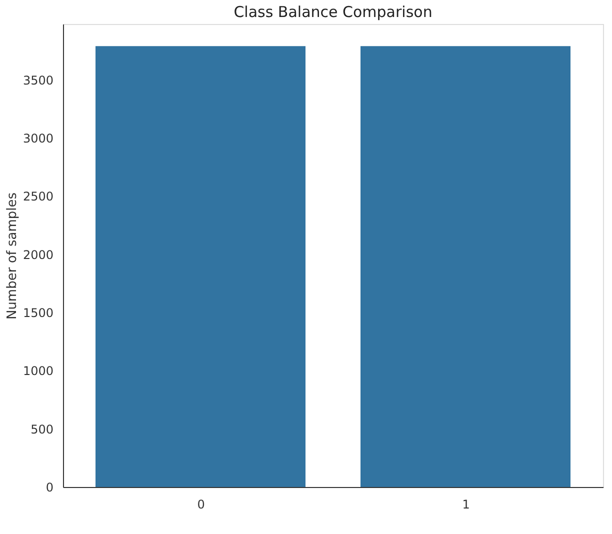 Image resolution: width=612 pixels, height=534 pixels. Describe the element at coordinates (12, 256) in the screenshot. I see `y-axis-title: Number of samples` at that location.